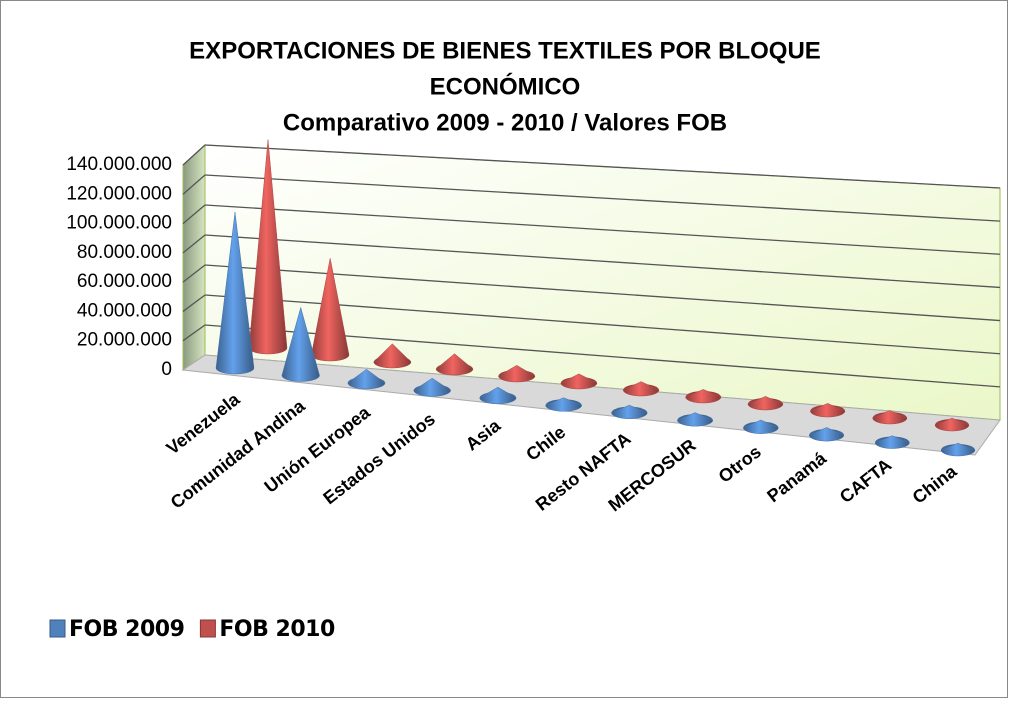 Image resolution: width=1009 pixels, height=704 pixels. Describe the element at coordinates (126, 629) in the screenshot. I see `legend-label: FOB 2009` at that location.